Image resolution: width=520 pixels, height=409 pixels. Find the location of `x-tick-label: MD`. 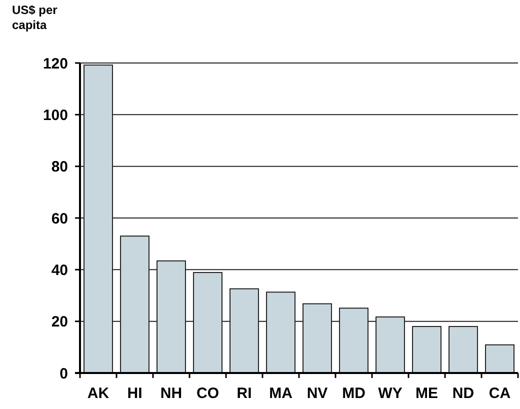

x-tick-label: MD is located at coordinates (354, 393).